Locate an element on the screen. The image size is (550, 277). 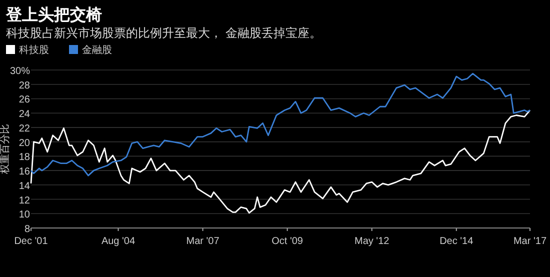
y-tick-label: 24 is located at coordinates (24, 114).